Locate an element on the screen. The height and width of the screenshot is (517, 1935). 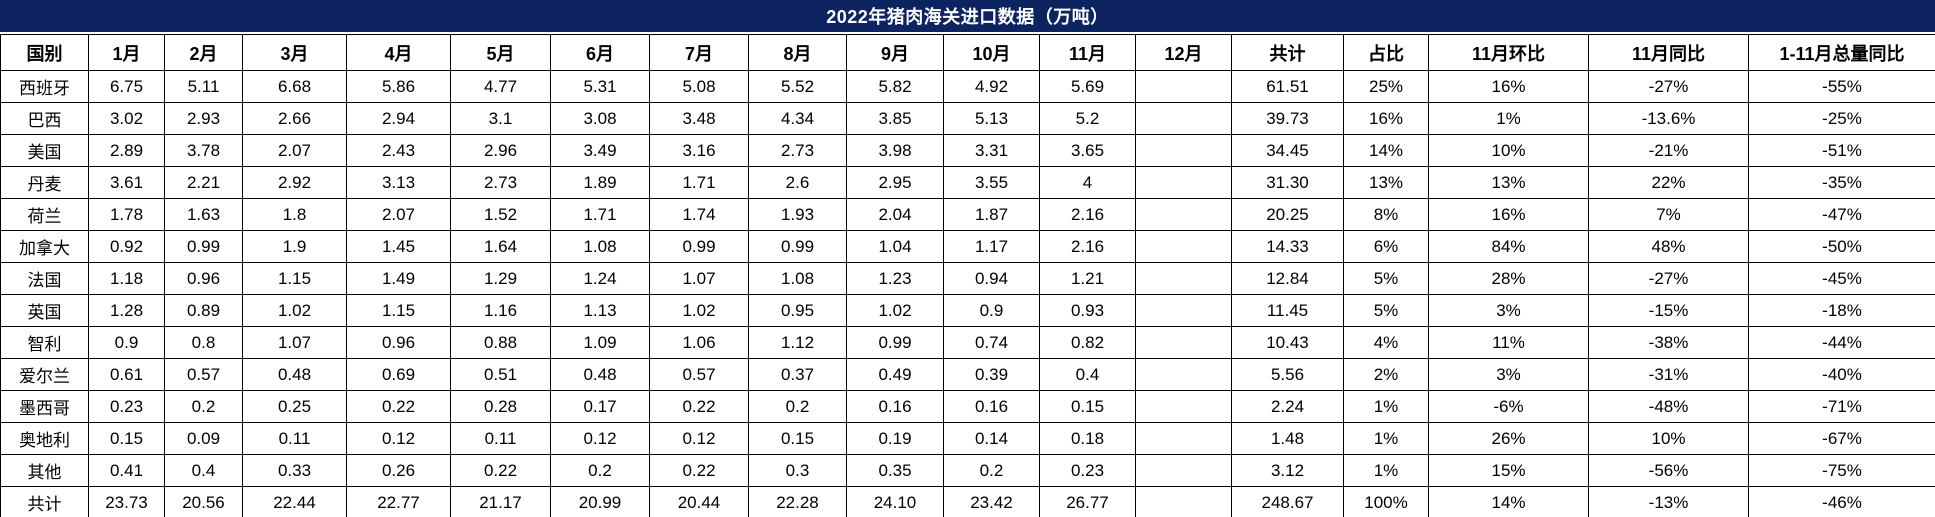
value-cell: 2.73 is located at coordinates (500, 182).